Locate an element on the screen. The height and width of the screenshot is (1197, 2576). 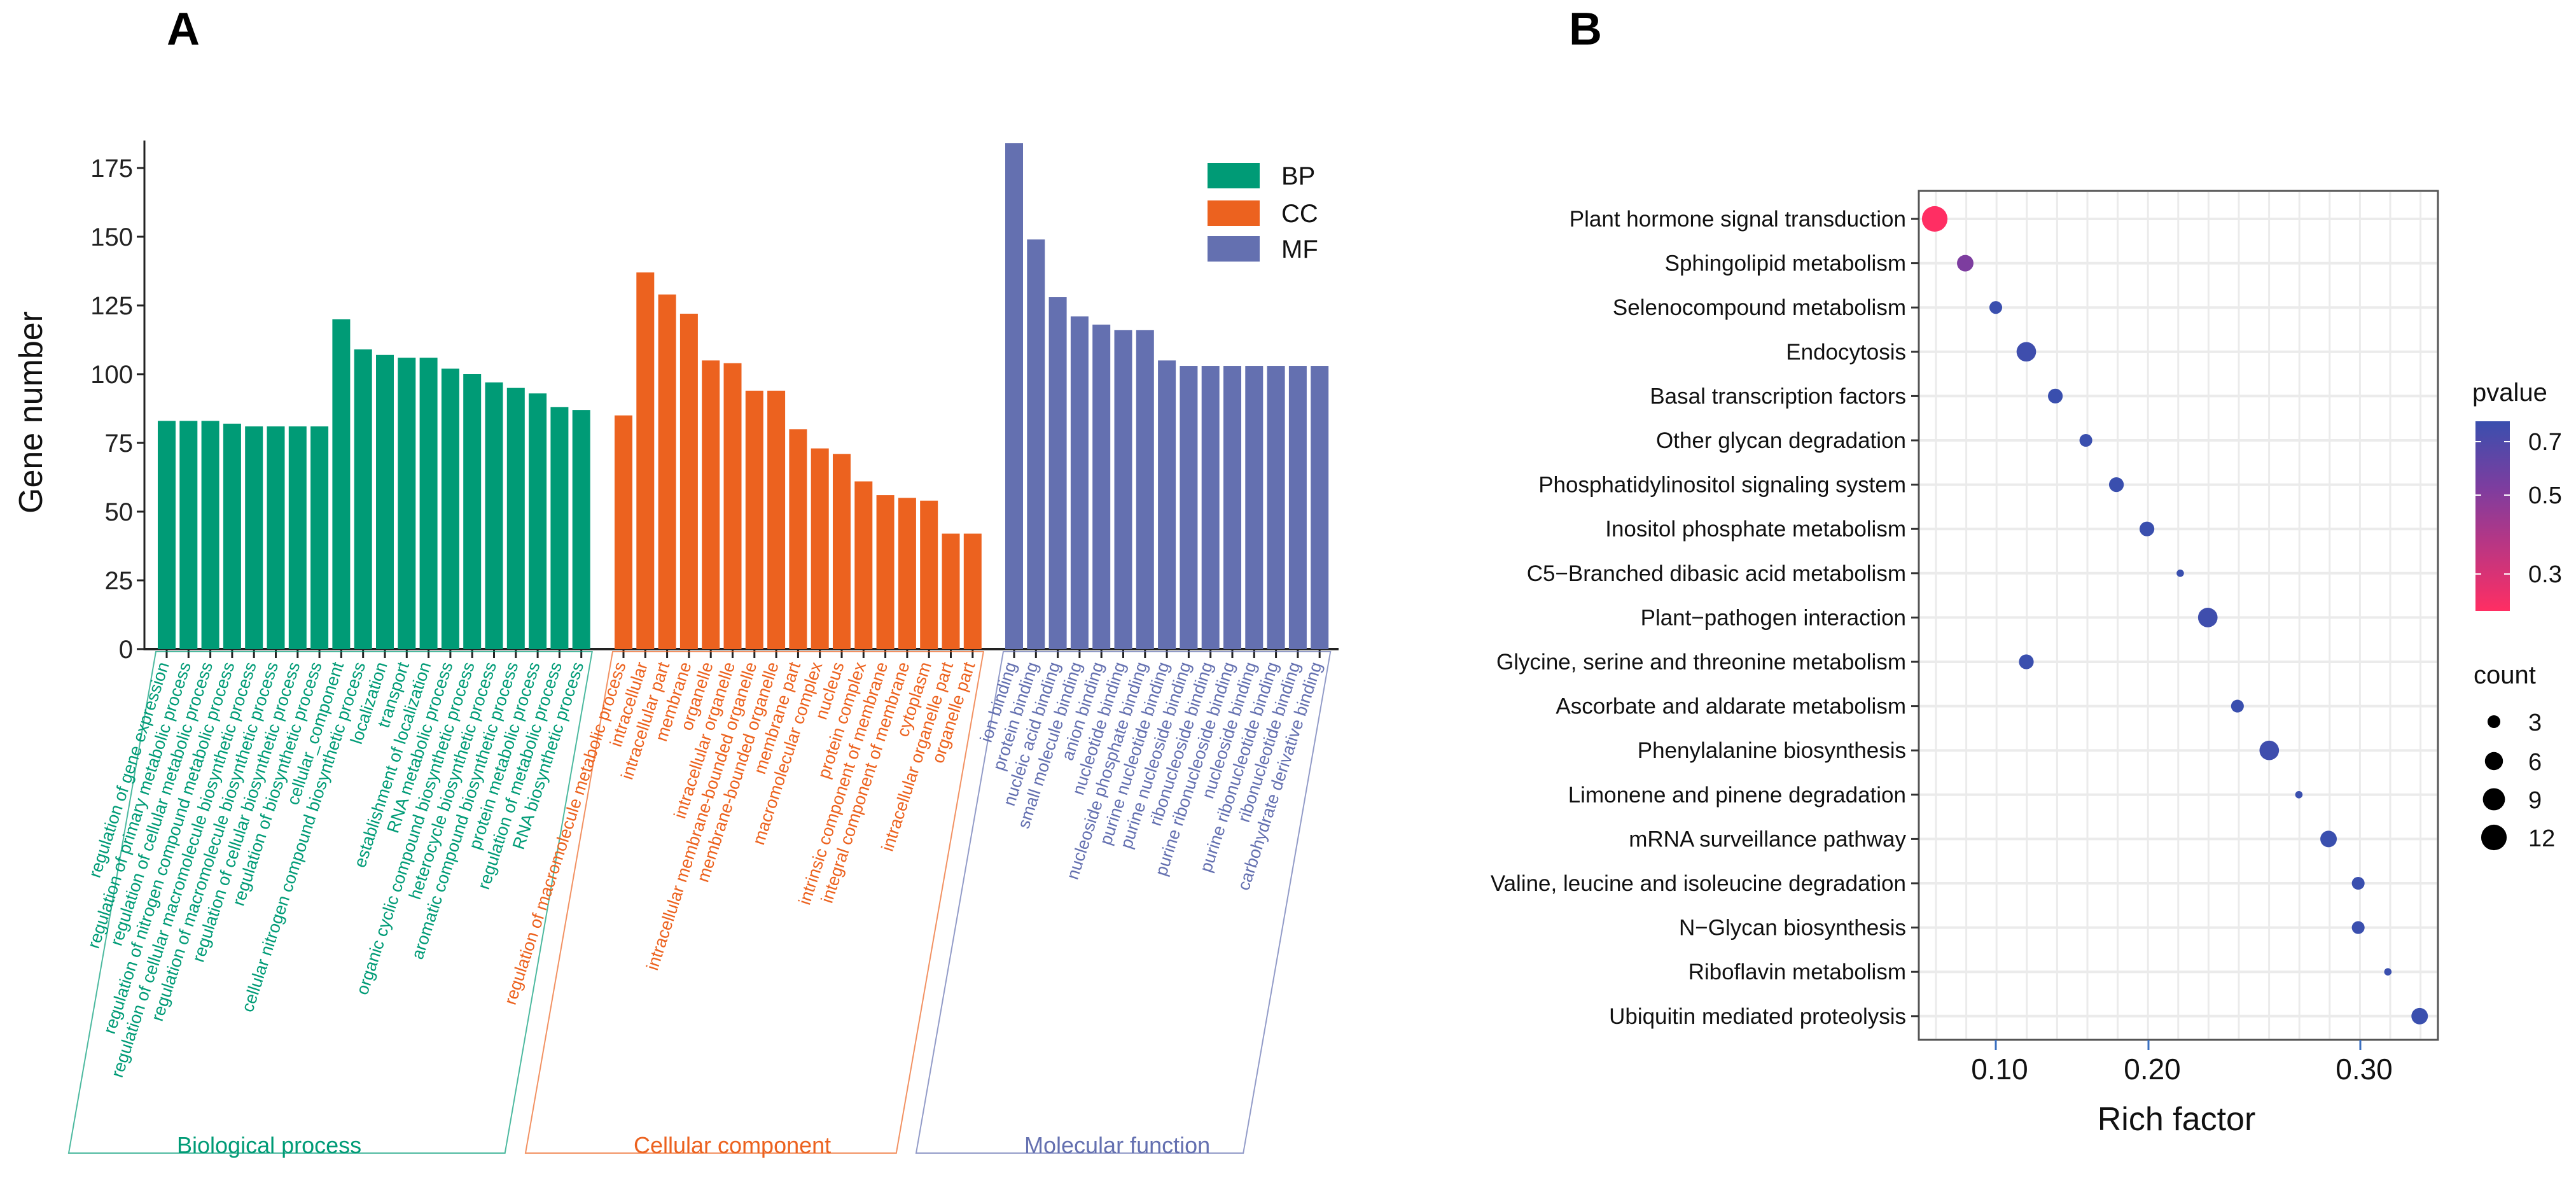
pathway-label: Selenocompound metabolism is located at coordinates (1759, 307).